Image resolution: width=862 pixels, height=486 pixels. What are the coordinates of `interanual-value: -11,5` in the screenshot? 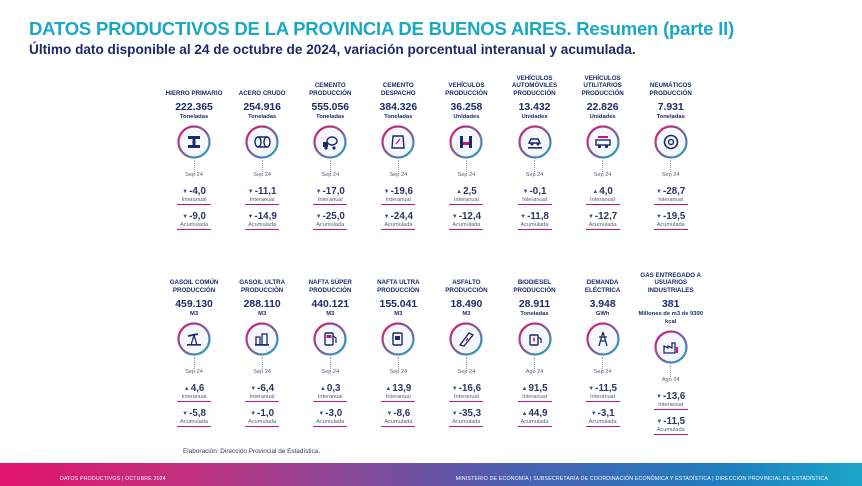 It's located at (606, 388).